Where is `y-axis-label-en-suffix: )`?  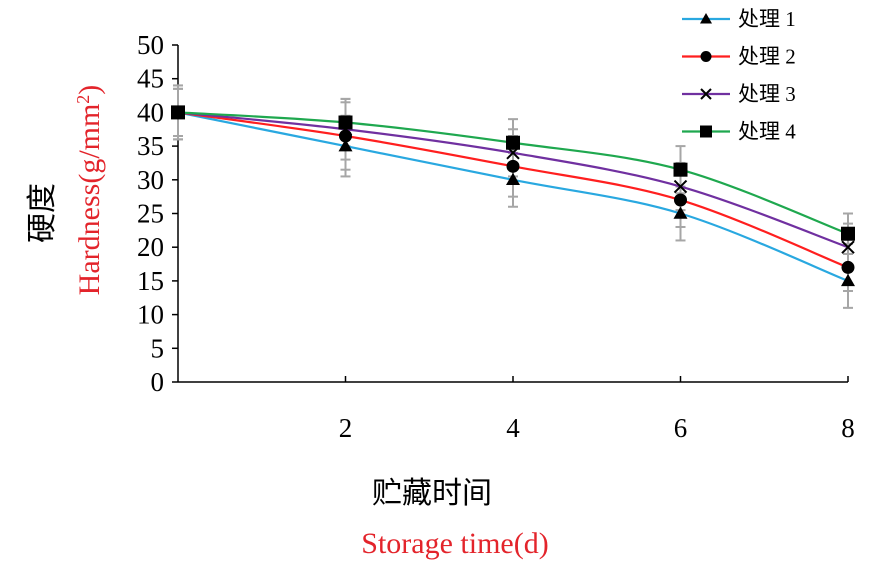
y-axis-label-en-suffix: ) is located at coordinates (89, 90).